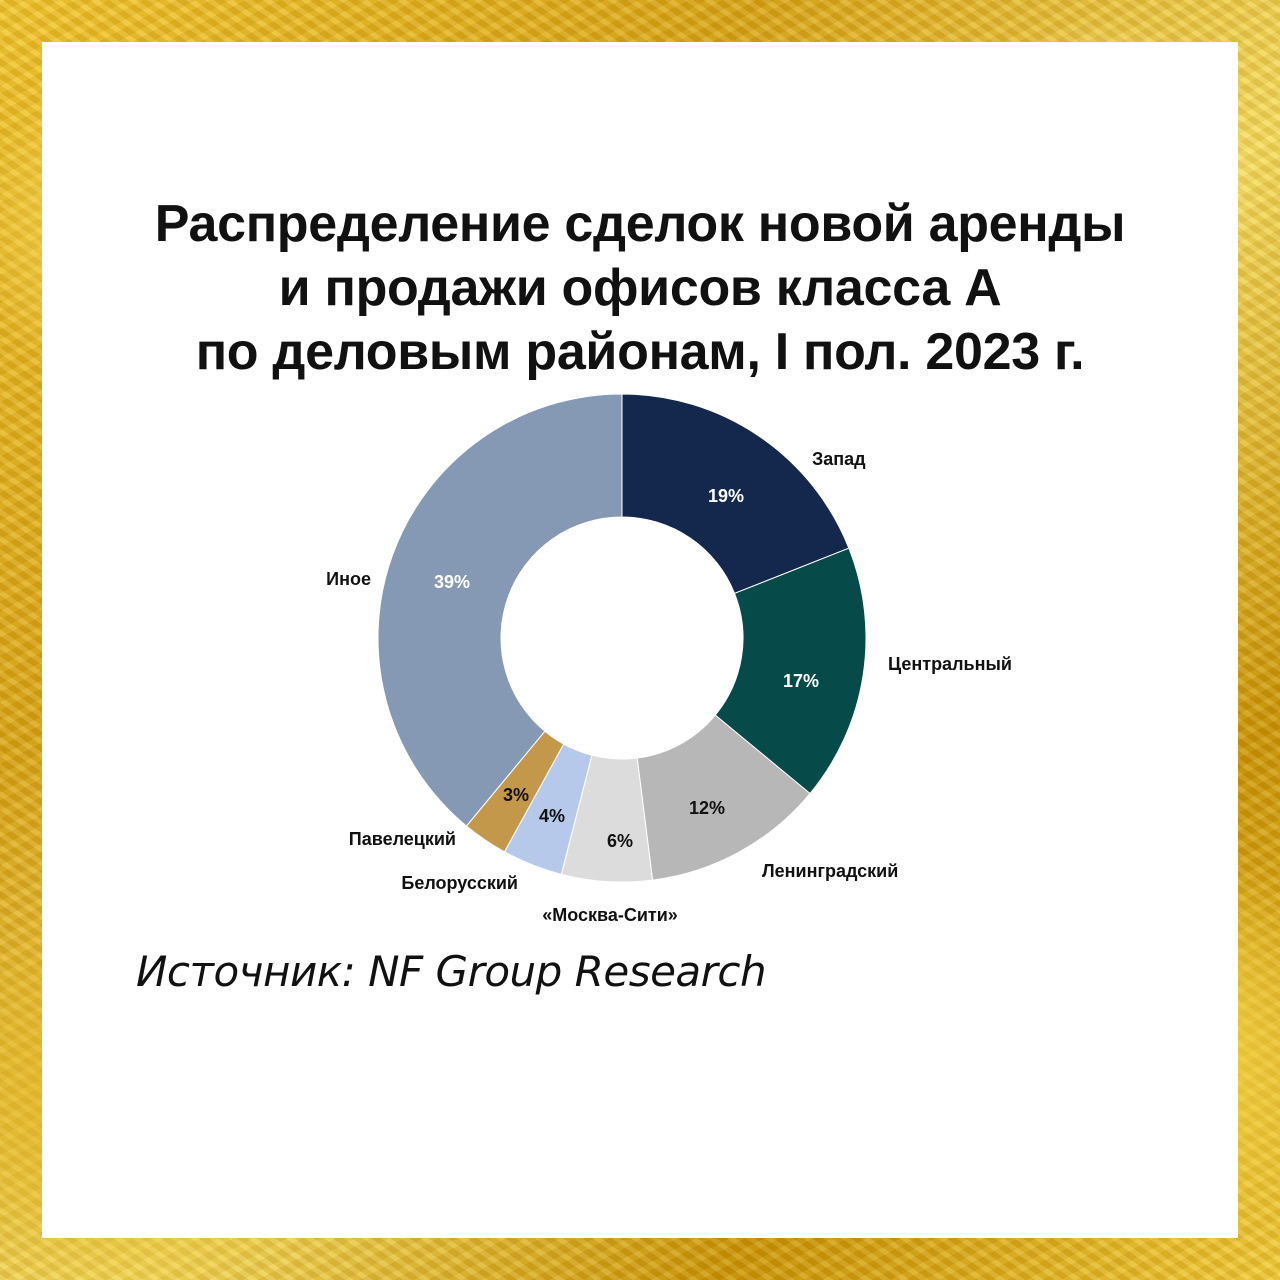 The width and height of the screenshot is (1280, 1280). I want to click on slice-value-label-7: 39%, so click(452, 582).